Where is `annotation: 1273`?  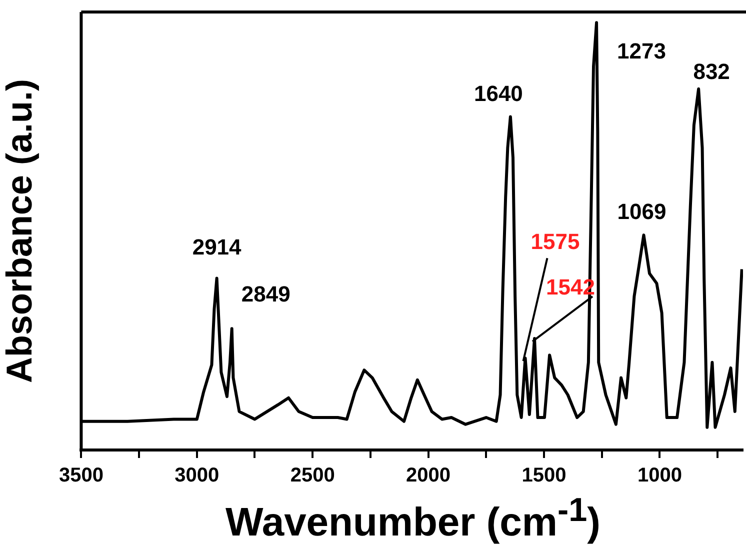 annotation: 1273 is located at coordinates (641, 51).